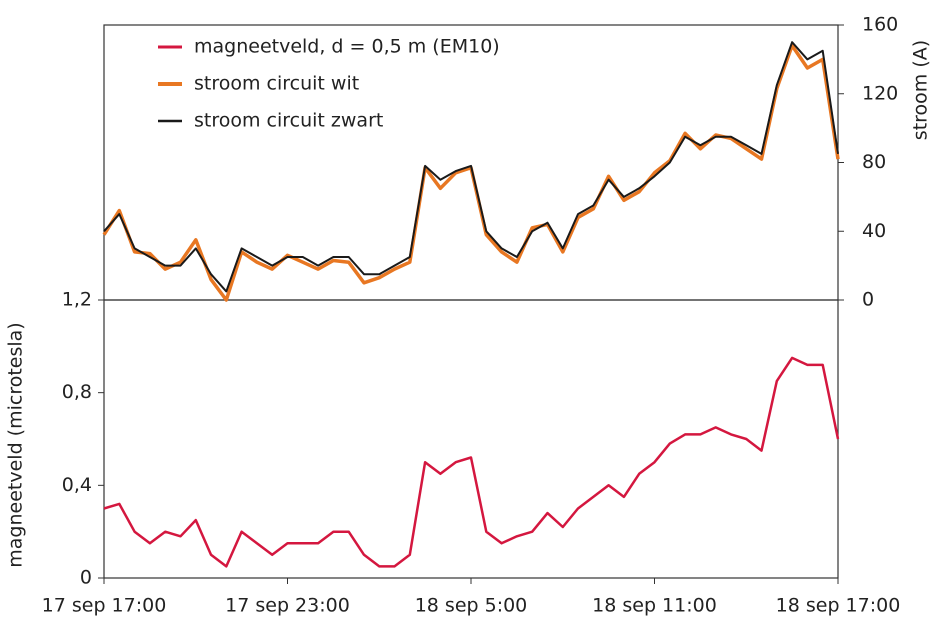  What do you see at coordinates (77, 392) in the screenshot?
I see `y-tick-label: 0,8` at bounding box center [77, 392].